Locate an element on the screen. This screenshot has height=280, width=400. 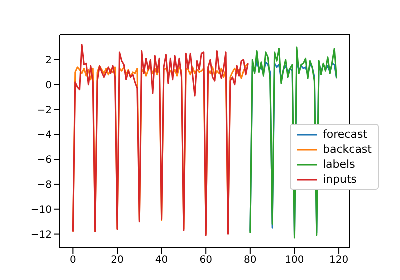
y-tick-label: −10 is located at coordinates (41, 210).